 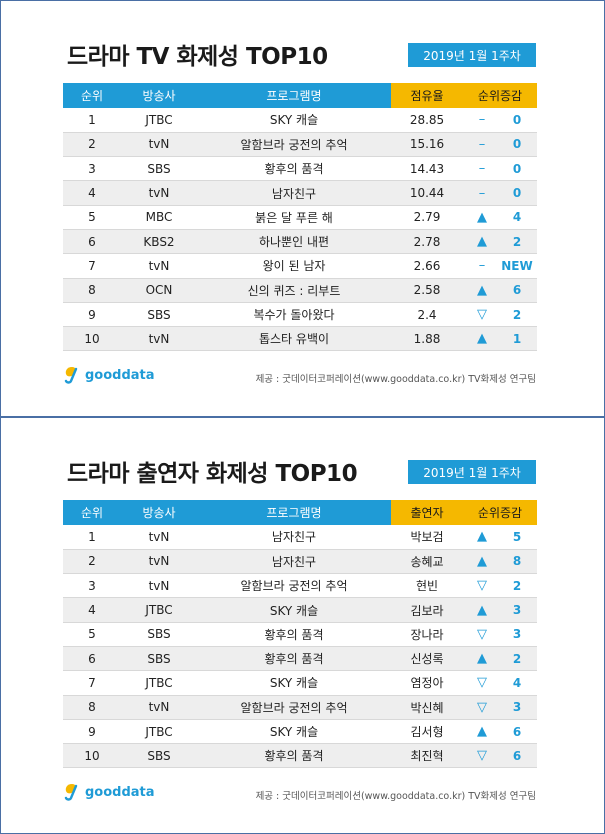 I want to click on value-cell: 김서형, so click(x=427, y=732).